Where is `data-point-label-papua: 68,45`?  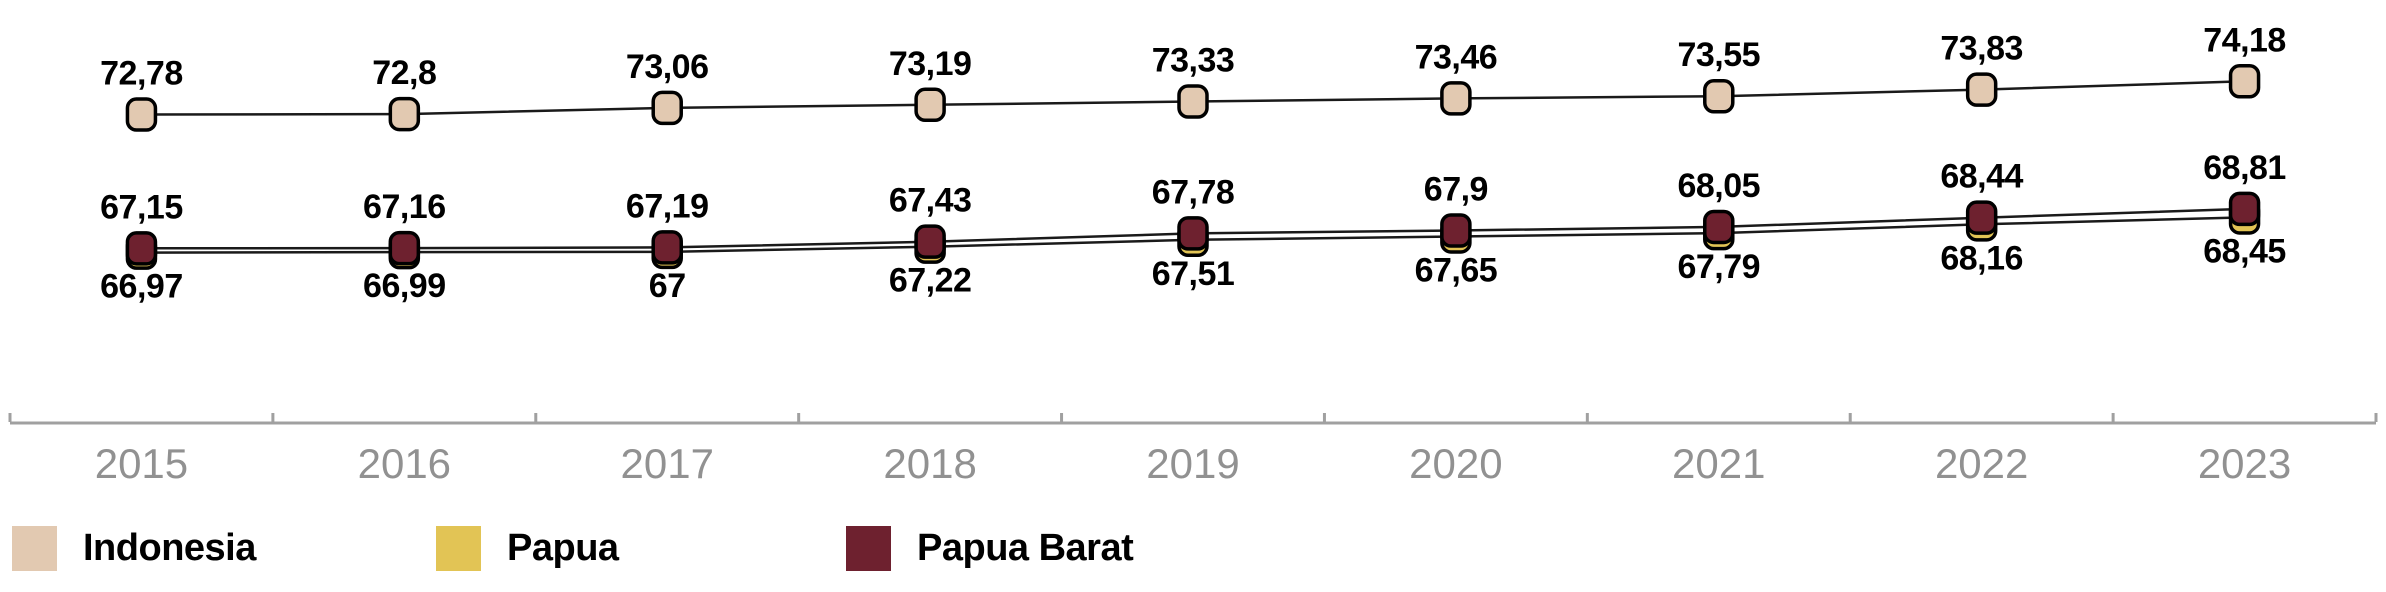
data-point-label-papua: 68,45 is located at coordinates (2244, 251).